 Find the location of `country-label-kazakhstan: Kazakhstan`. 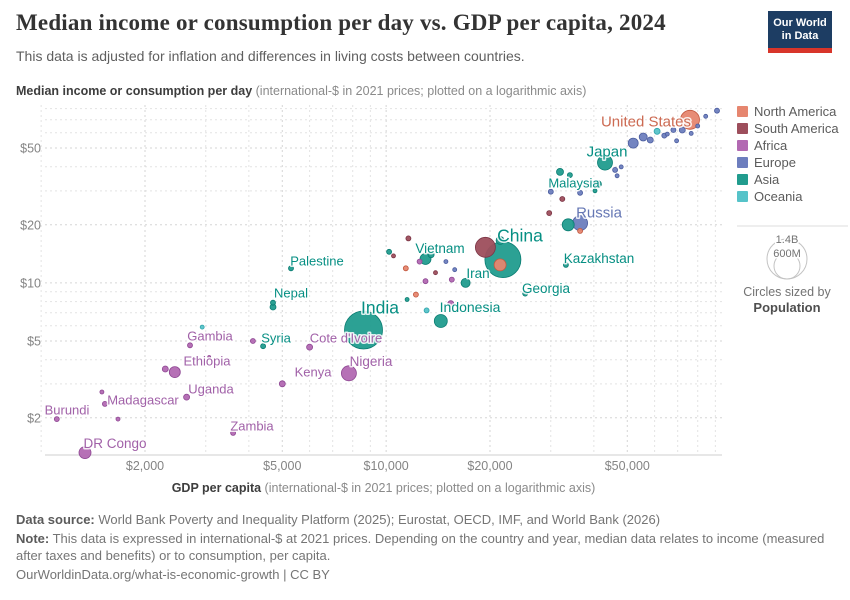

country-label-kazakhstan: Kazakhstan is located at coordinates (599, 258).